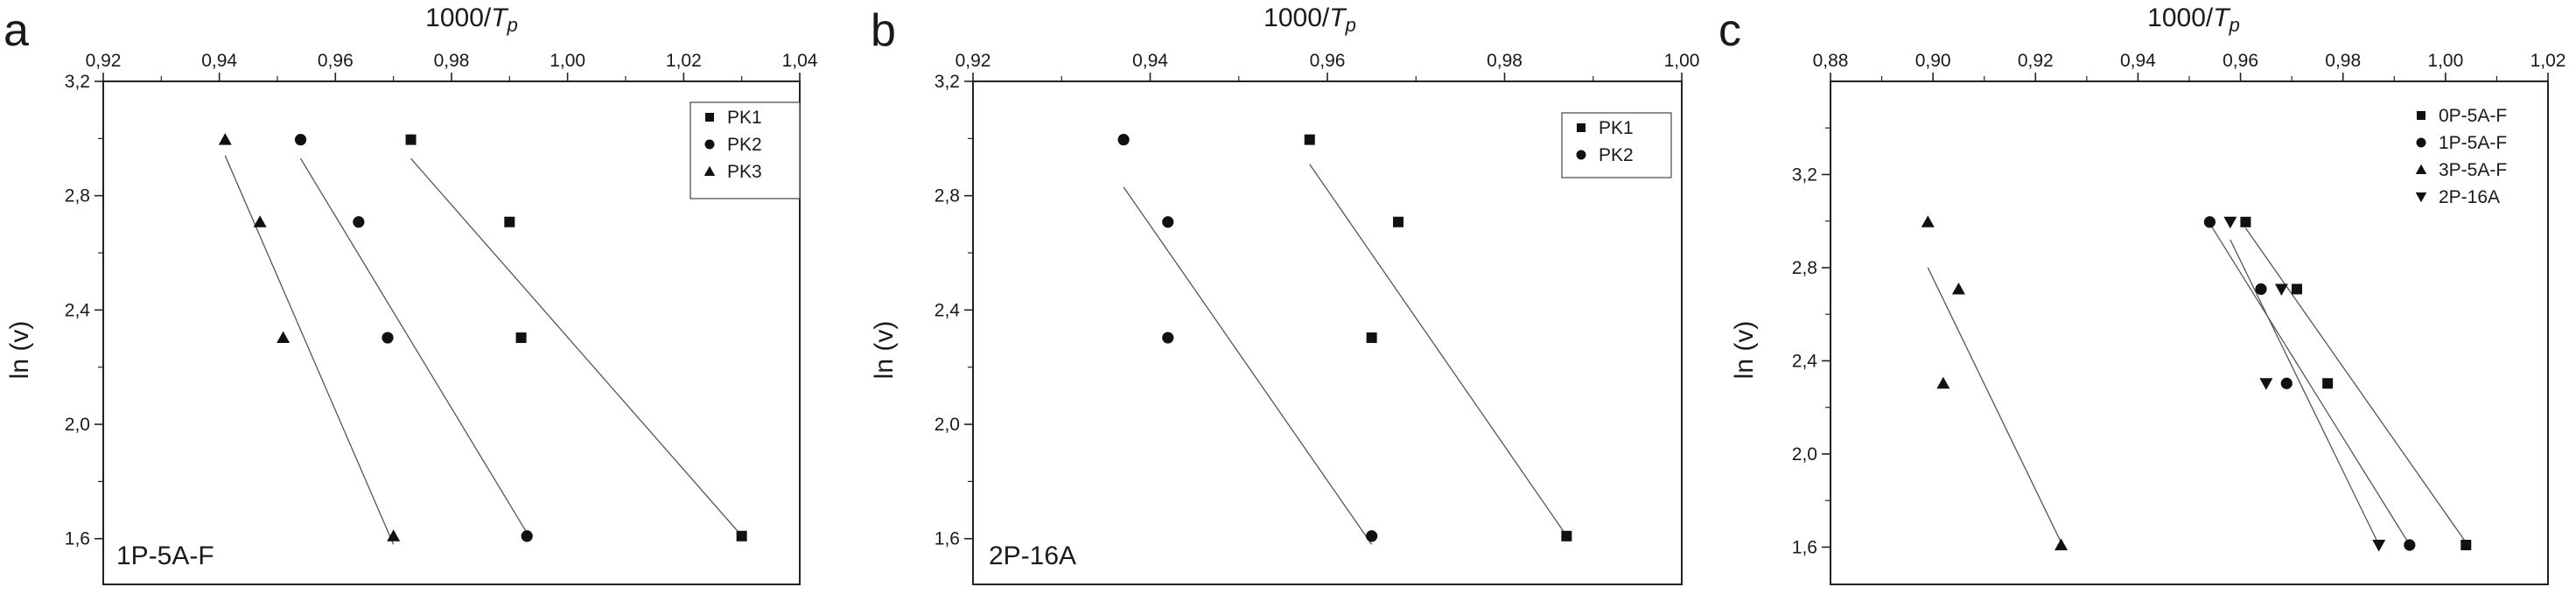 This screenshot has height=594, width=2576. I want to click on markers-b, so click(1344, 338).